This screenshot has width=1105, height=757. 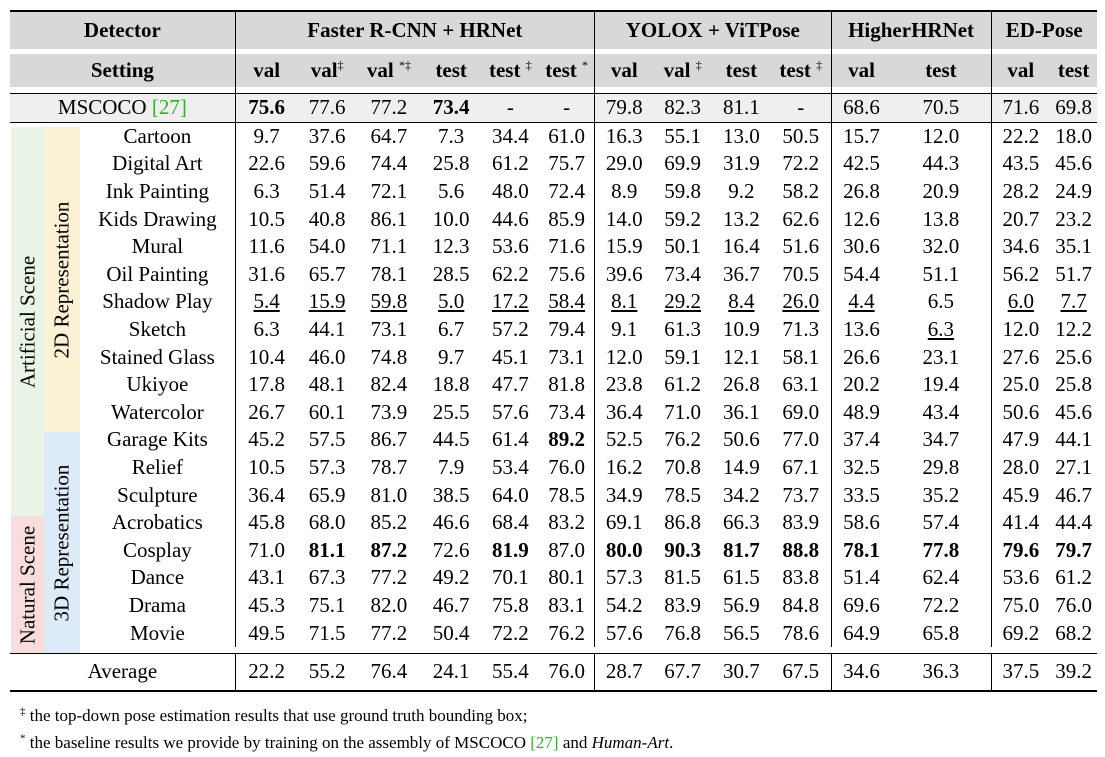 I want to click on cell-value: 51.4, so click(x=327, y=192).